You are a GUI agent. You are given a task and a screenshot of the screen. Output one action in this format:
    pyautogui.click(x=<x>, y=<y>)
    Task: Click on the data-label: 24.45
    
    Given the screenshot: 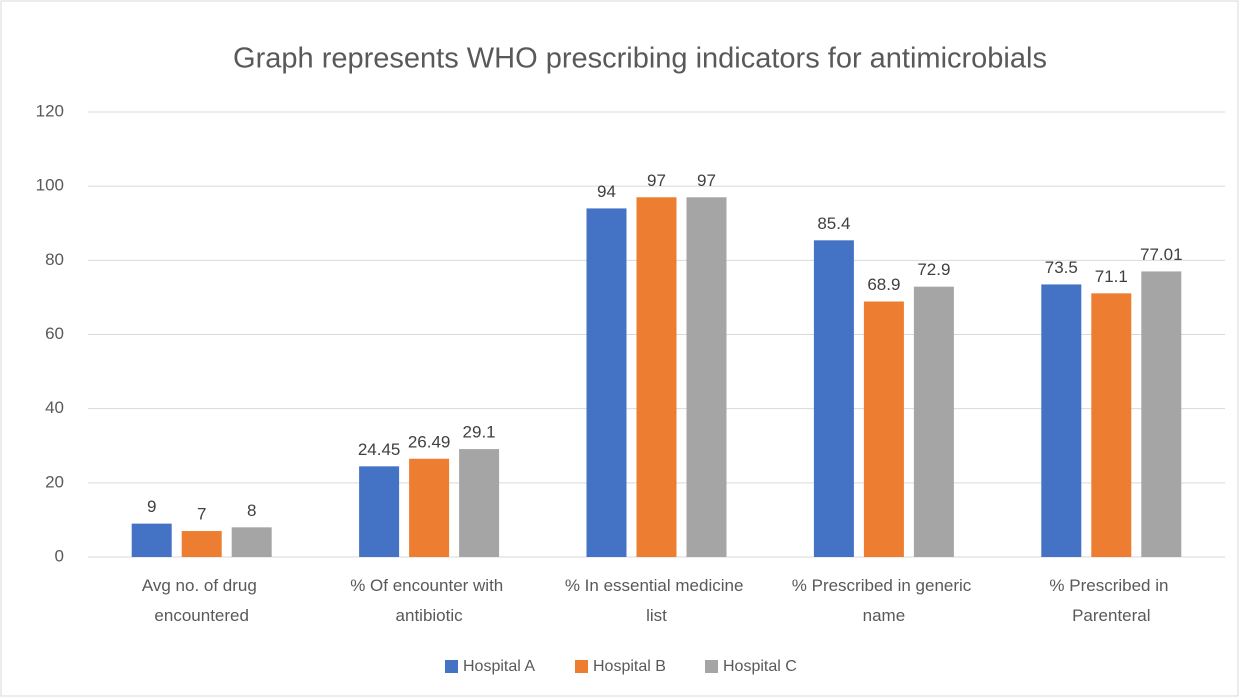 What is the action you would take?
    pyautogui.click(x=379, y=449)
    